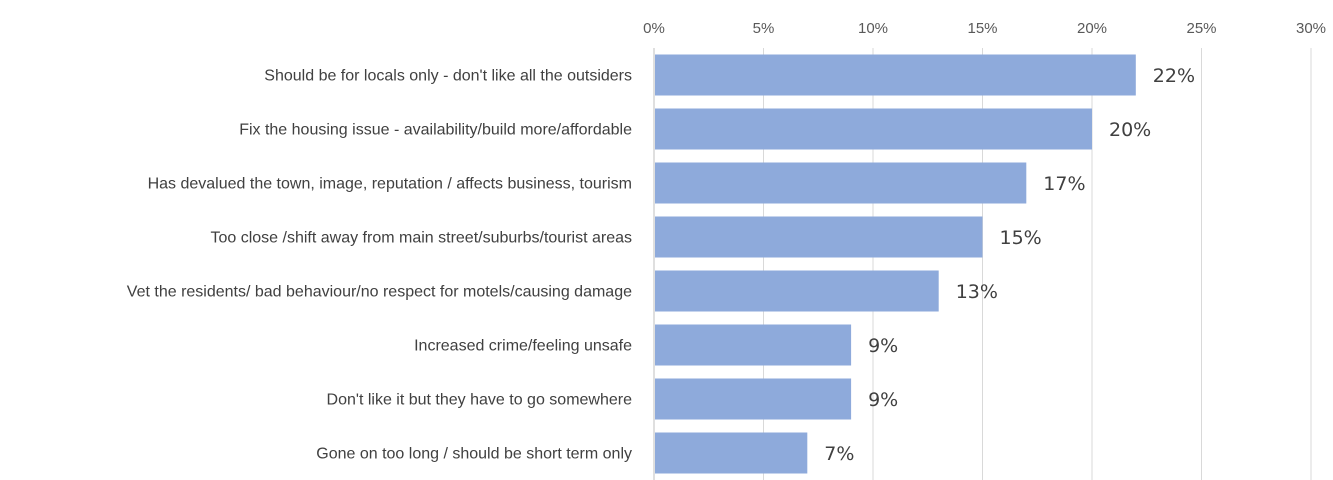 Image resolution: width=1333 pixels, height=480 pixels. What do you see at coordinates (1064, 184) in the screenshot?
I see `data-label: 17%` at bounding box center [1064, 184].